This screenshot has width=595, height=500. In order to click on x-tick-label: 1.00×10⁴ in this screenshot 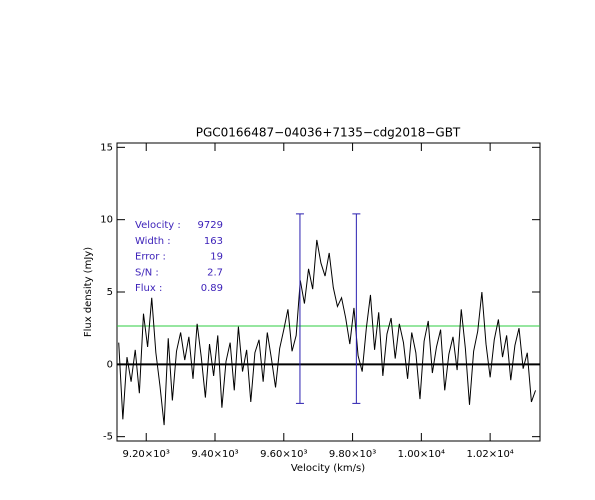, I will do `click(421, 454)`.